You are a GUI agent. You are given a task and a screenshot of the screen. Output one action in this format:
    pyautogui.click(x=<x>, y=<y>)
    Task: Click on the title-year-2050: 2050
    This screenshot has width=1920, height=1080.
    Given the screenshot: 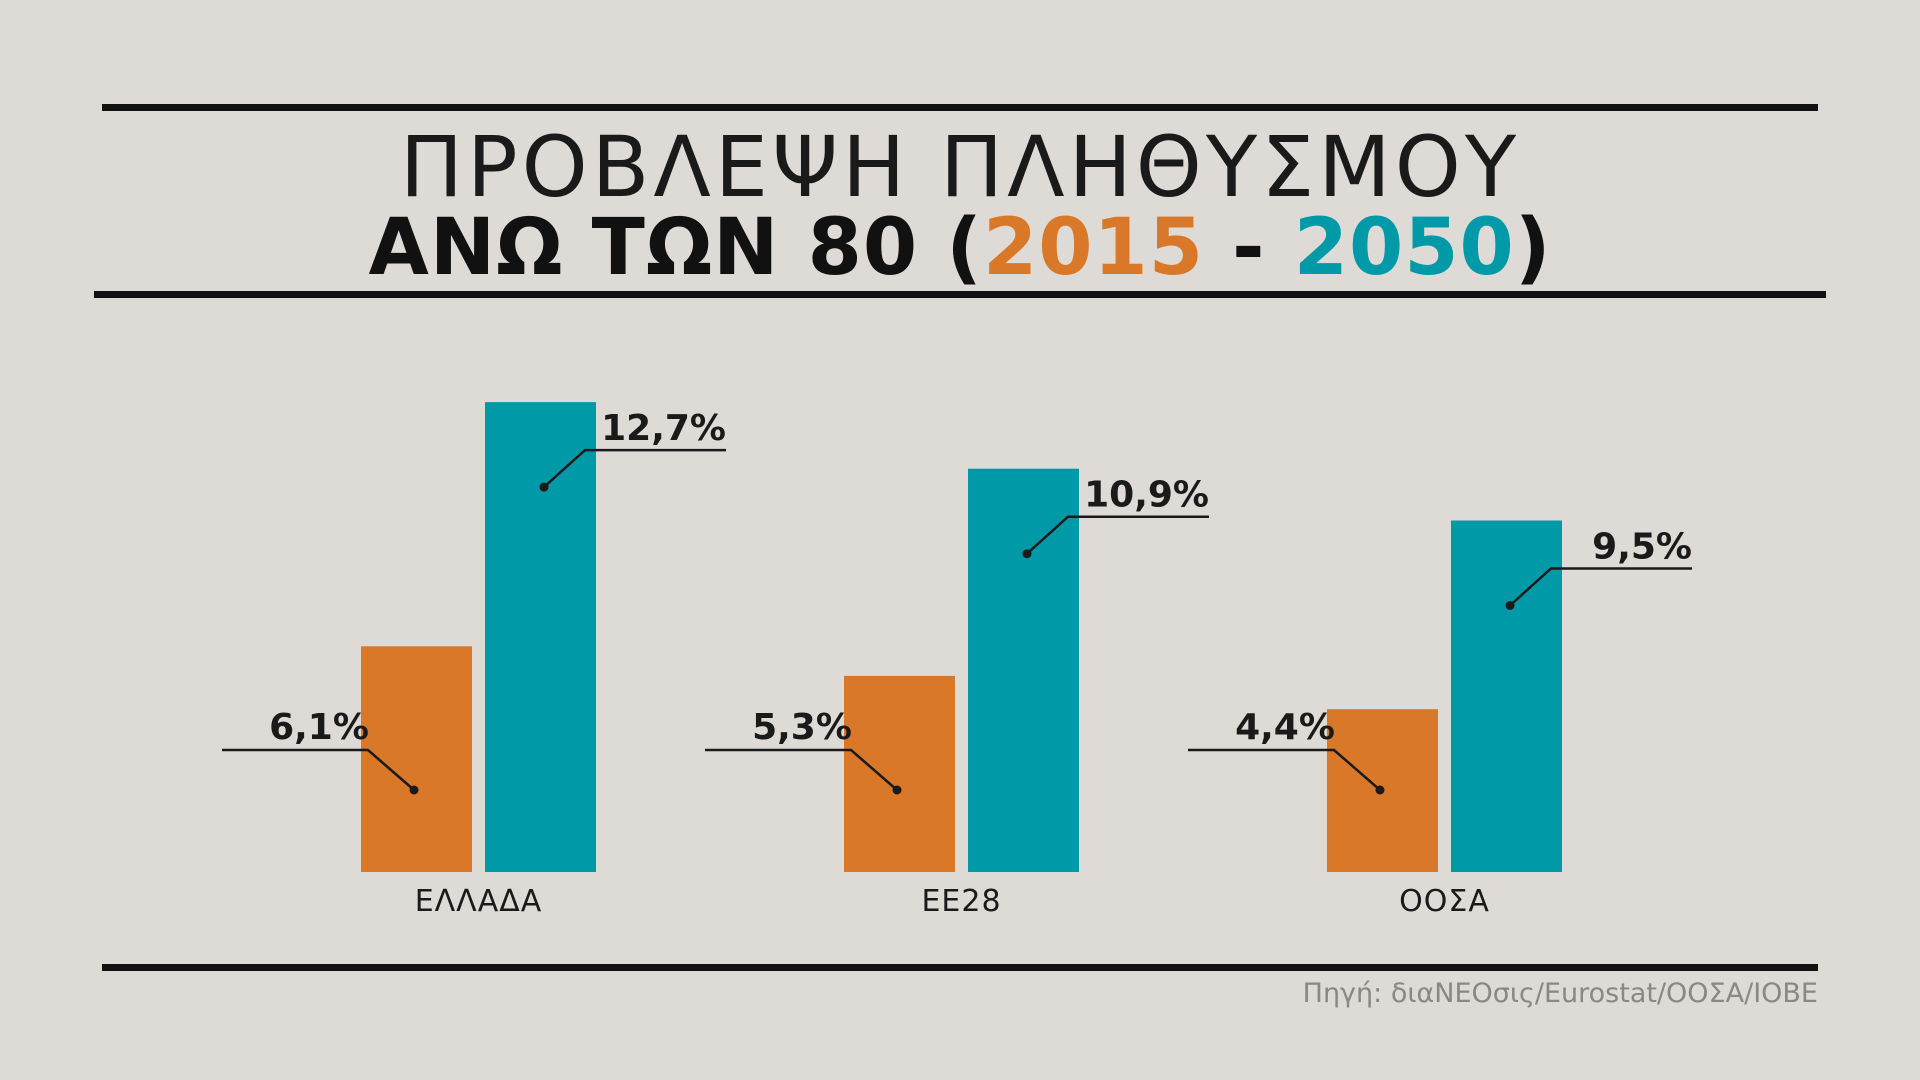 What is the action you would take?
    pyautogui.click(x=1404, y=248)
    